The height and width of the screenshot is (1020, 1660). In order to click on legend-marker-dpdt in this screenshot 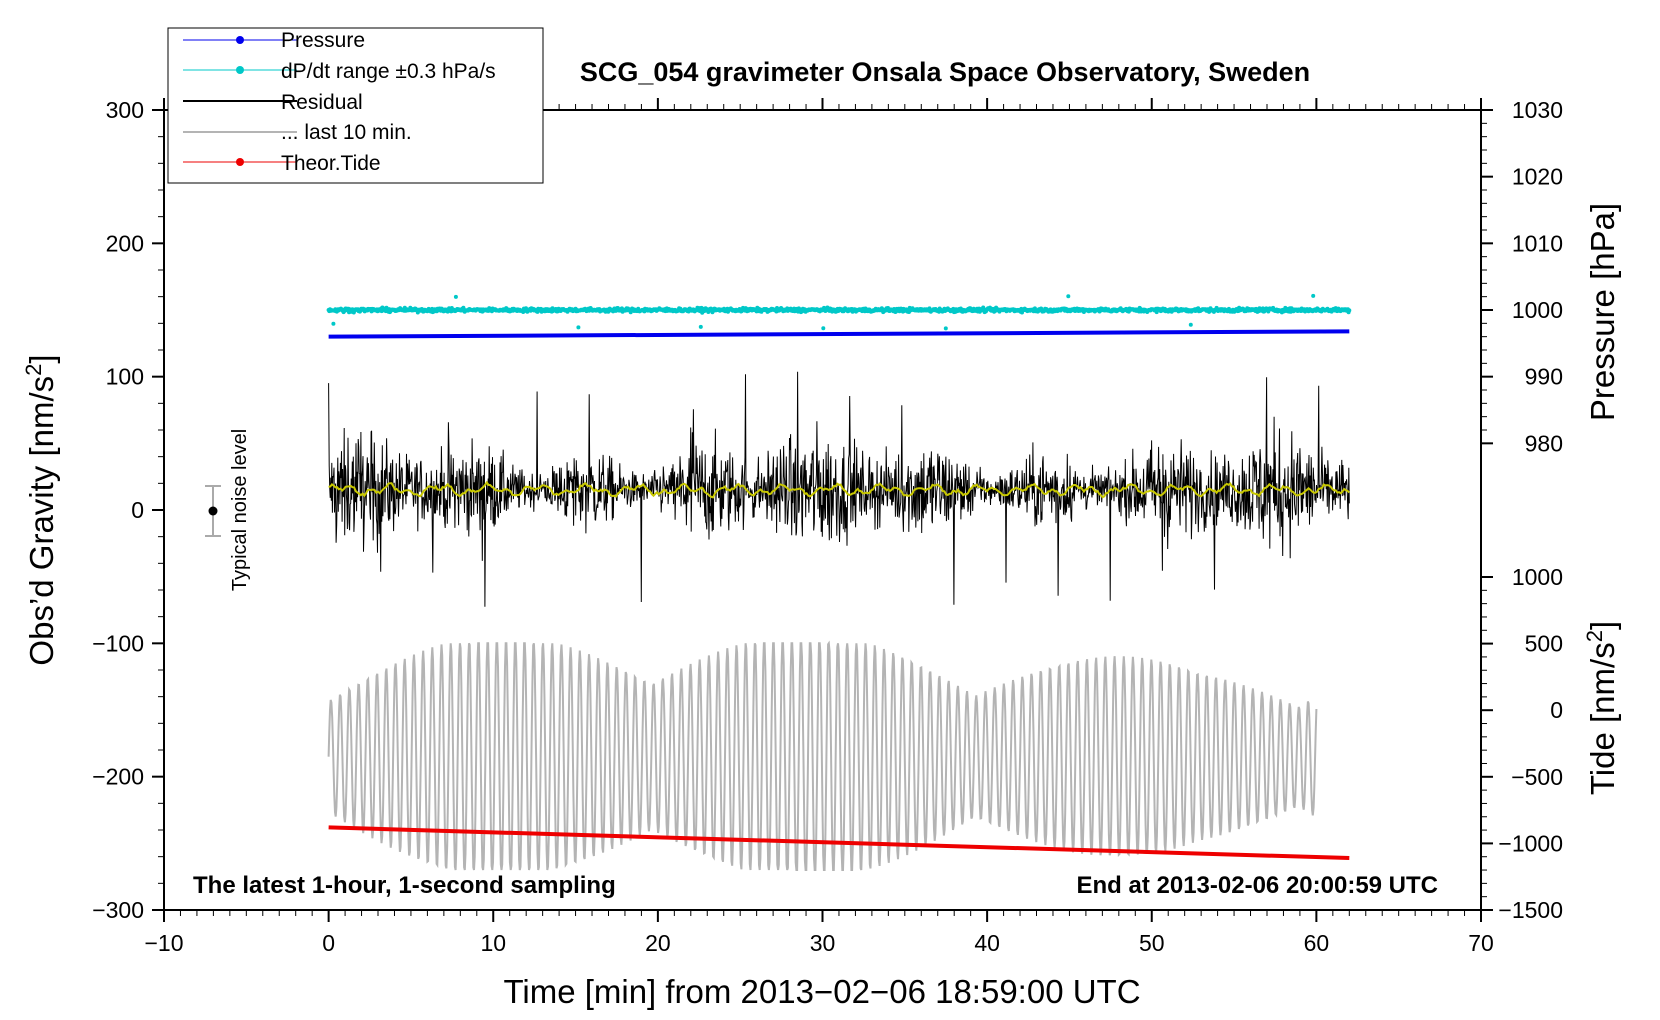, I will do `click(240, 70)`.